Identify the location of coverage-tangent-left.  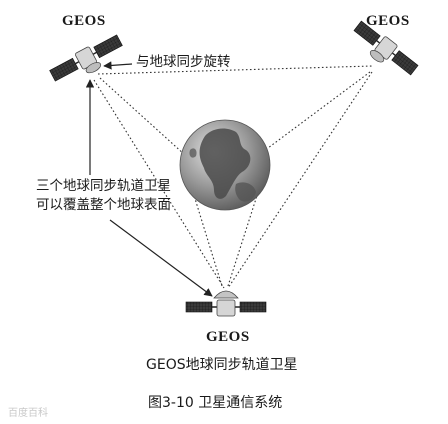
(142, 116).